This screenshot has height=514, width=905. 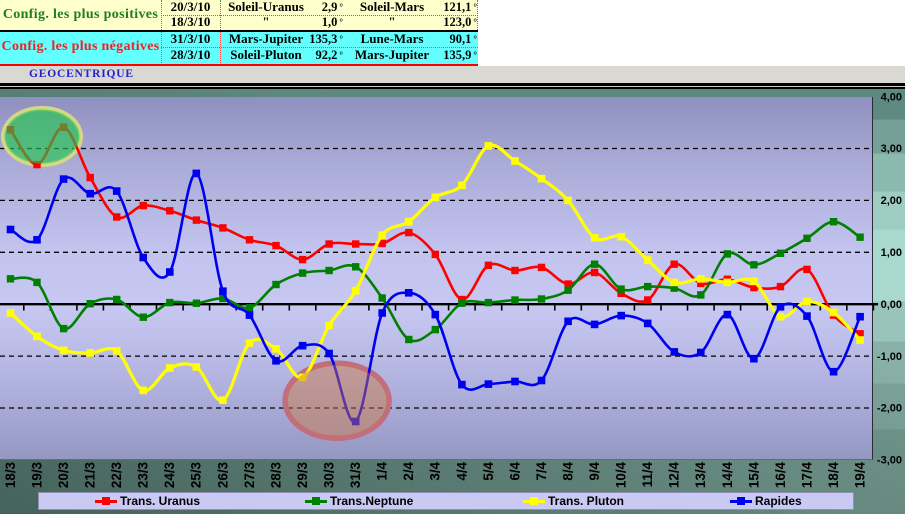 I want to click on svg-text: 9/4, so click(x=594, y=470).